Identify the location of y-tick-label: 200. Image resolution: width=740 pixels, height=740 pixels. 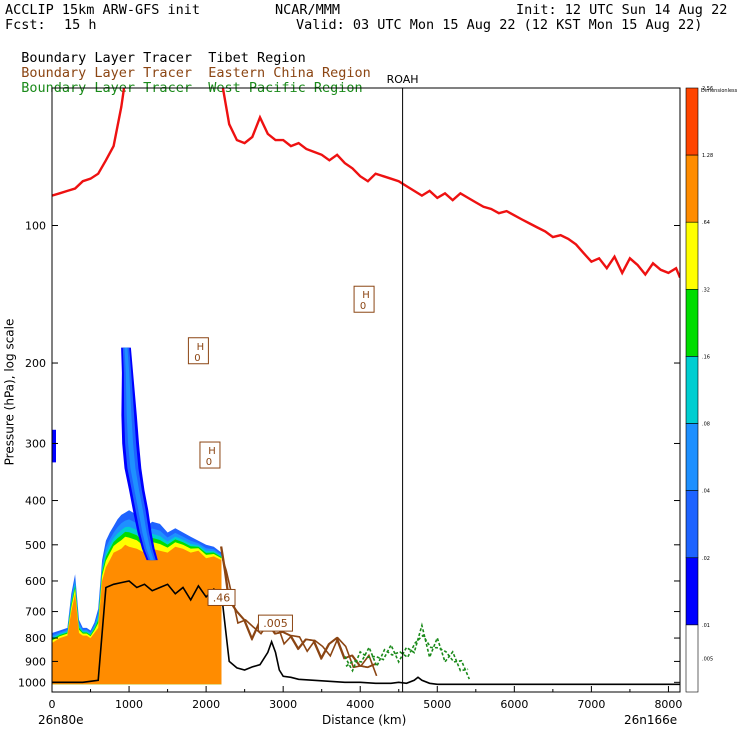
(35, 363).